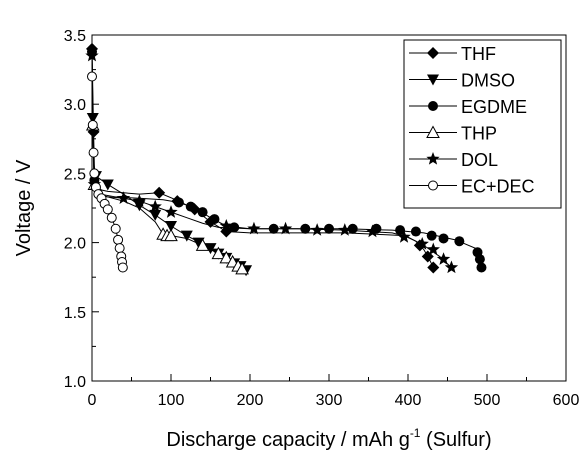  I want to click on legend-entry-ec-dec: EC+DEC, so click(472, 187).